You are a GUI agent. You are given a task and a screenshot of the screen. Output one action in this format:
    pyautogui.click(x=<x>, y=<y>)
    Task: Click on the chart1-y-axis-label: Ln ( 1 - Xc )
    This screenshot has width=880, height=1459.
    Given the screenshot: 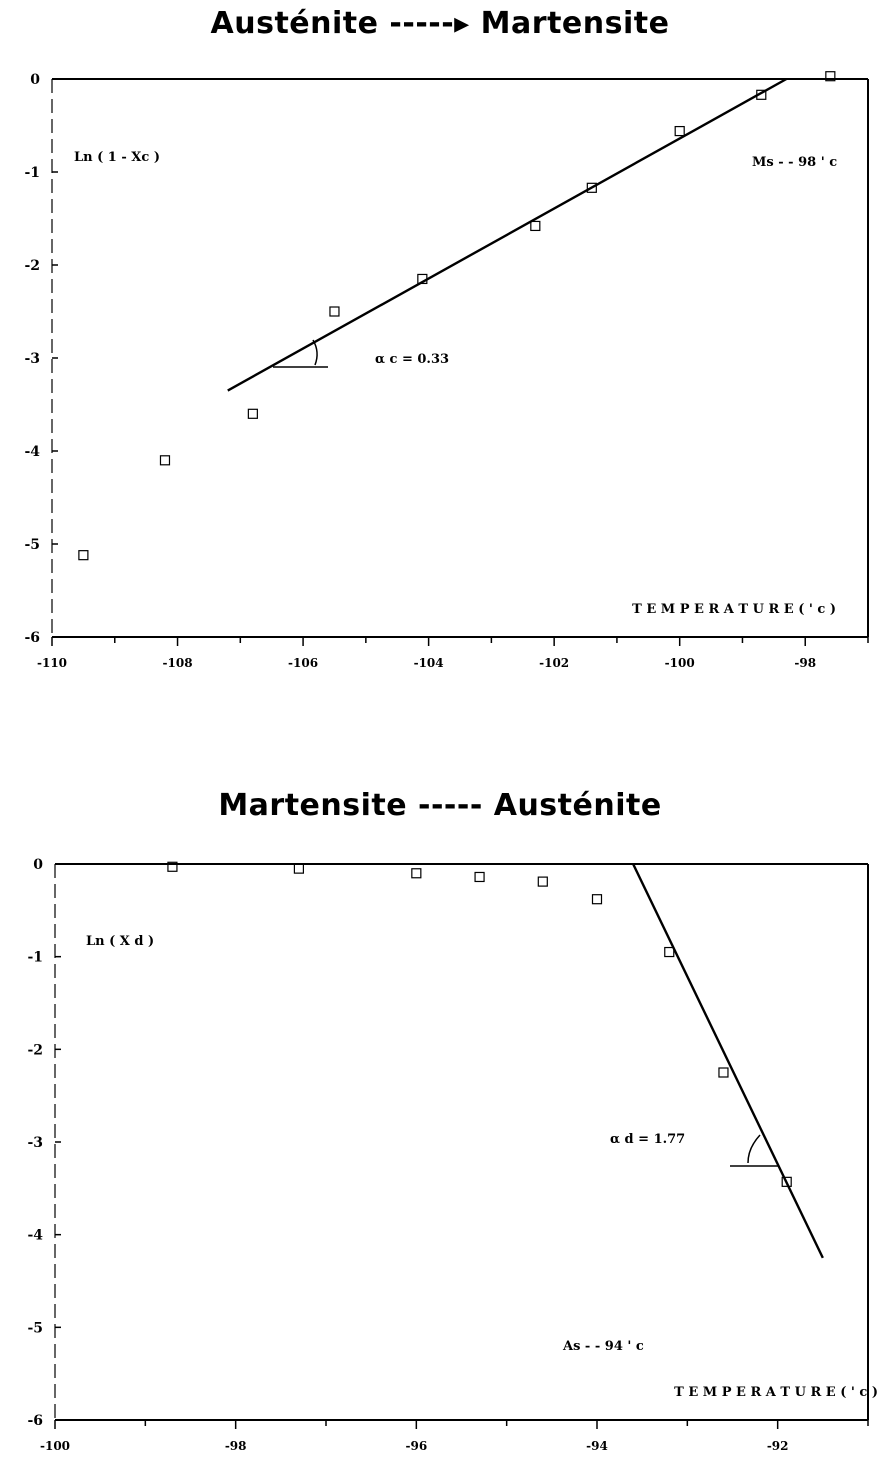 What is the action you would take?
    pyautogui.click(x=117, y=157)
    